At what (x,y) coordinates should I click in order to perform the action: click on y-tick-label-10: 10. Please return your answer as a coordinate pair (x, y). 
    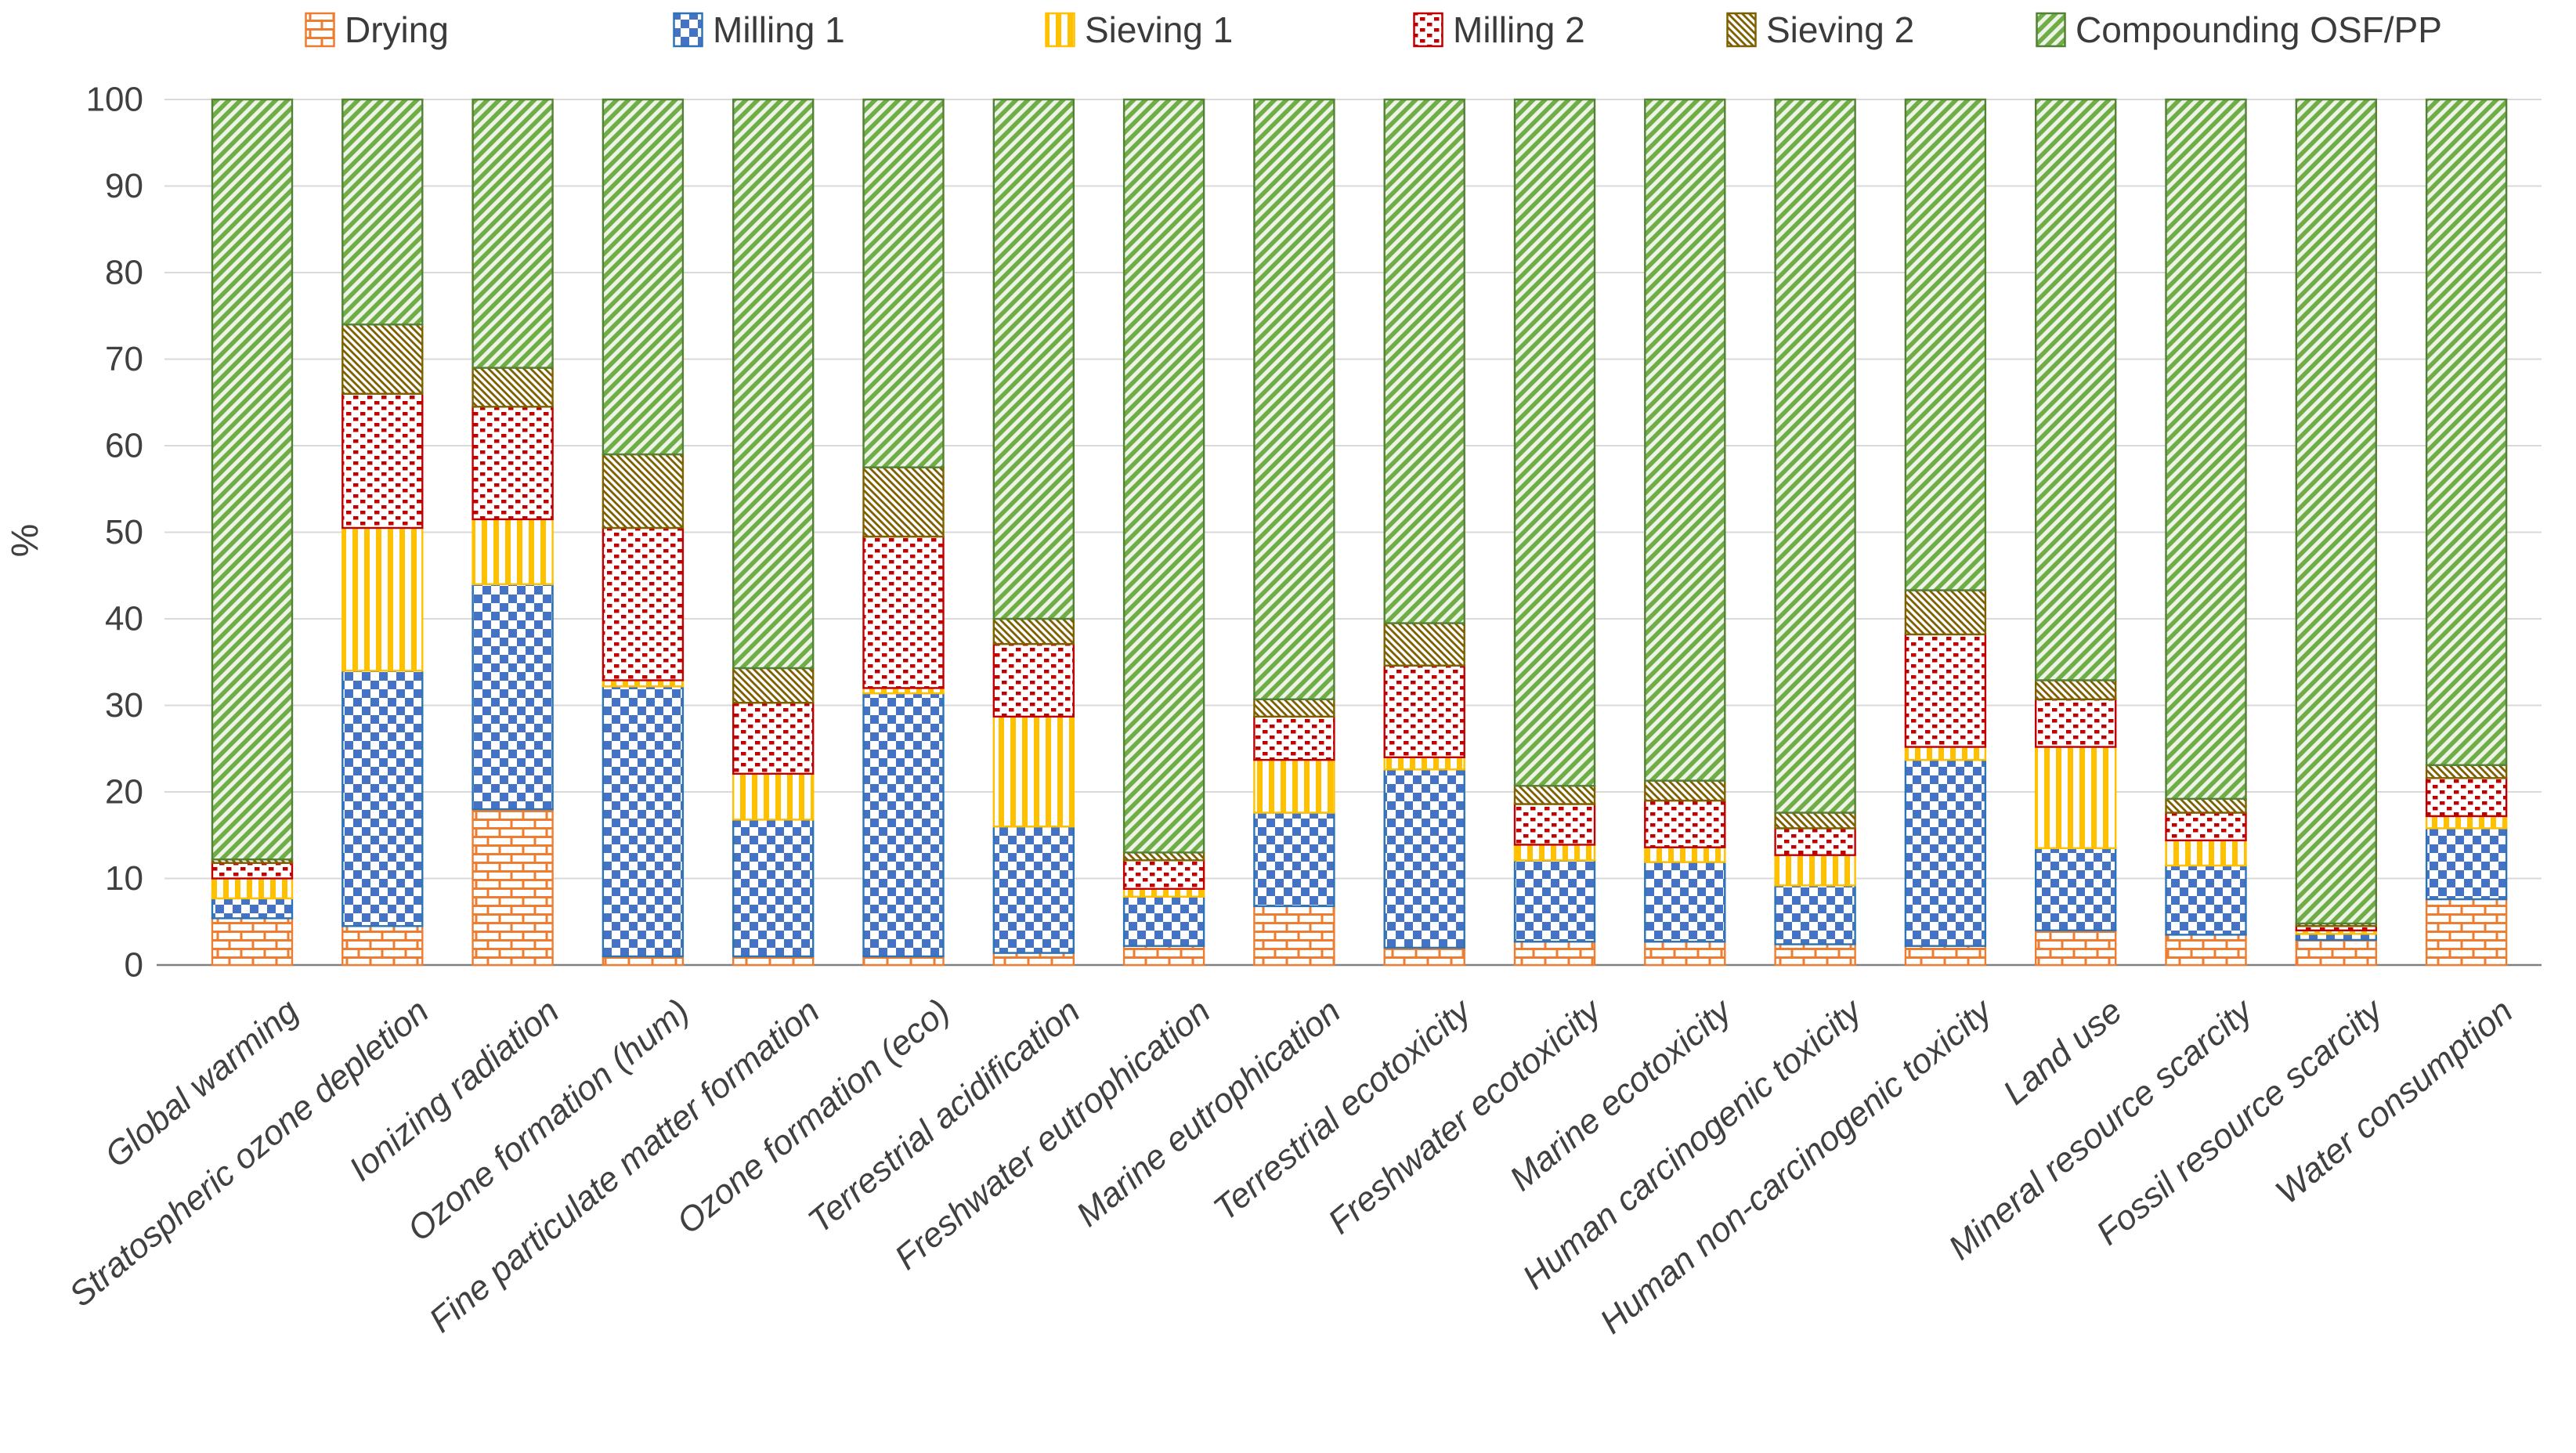
    Looking at the image, I should click on (124, 878).